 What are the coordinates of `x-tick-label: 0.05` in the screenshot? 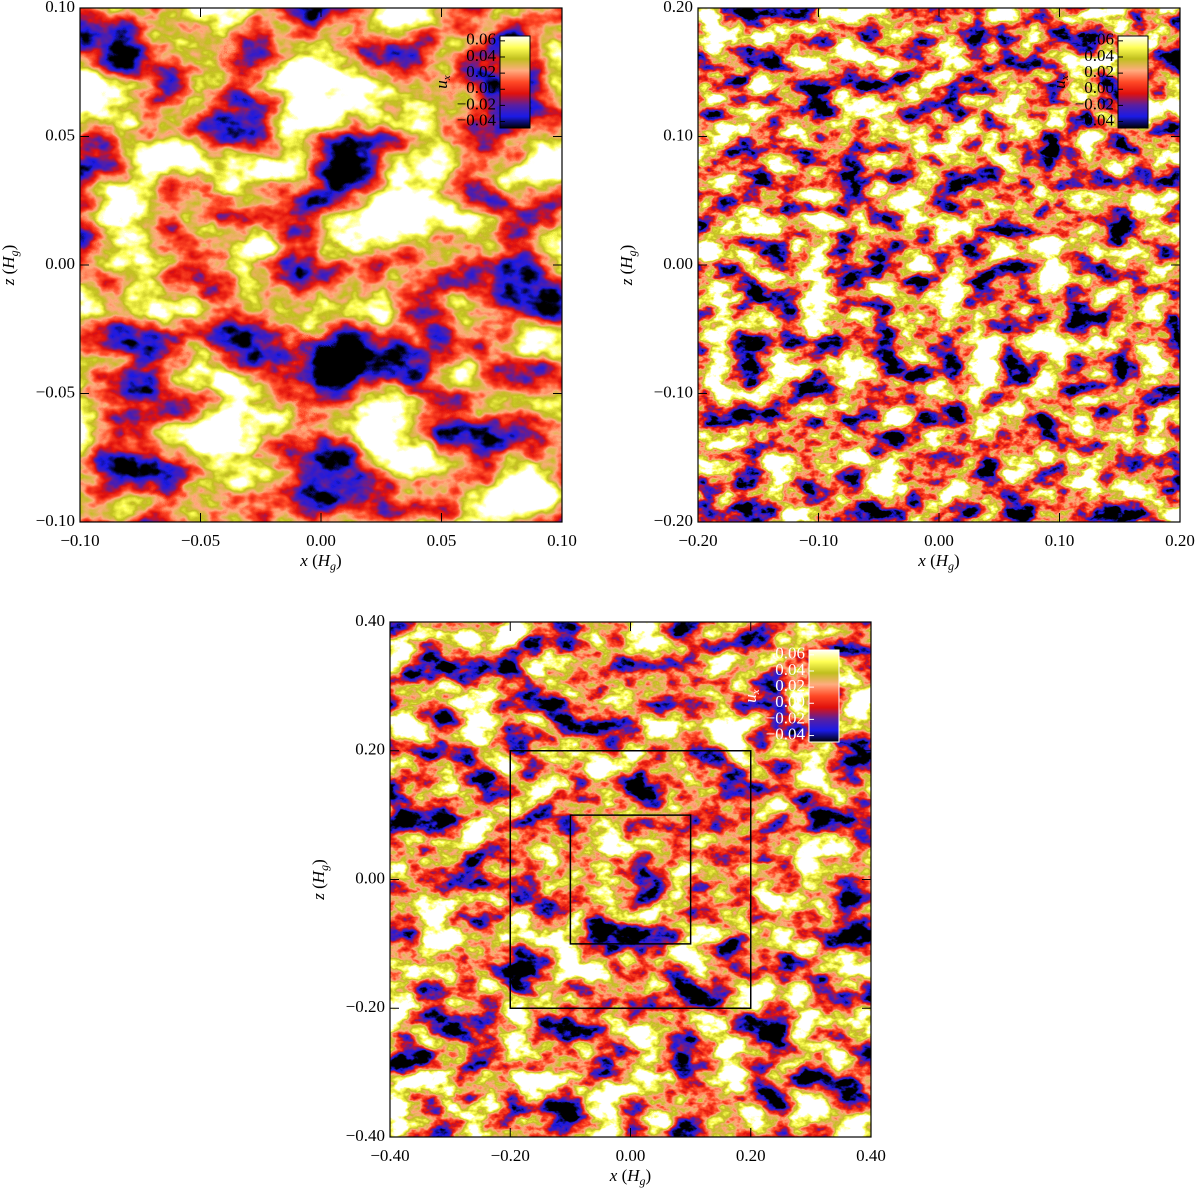 It's located at (442, 540).